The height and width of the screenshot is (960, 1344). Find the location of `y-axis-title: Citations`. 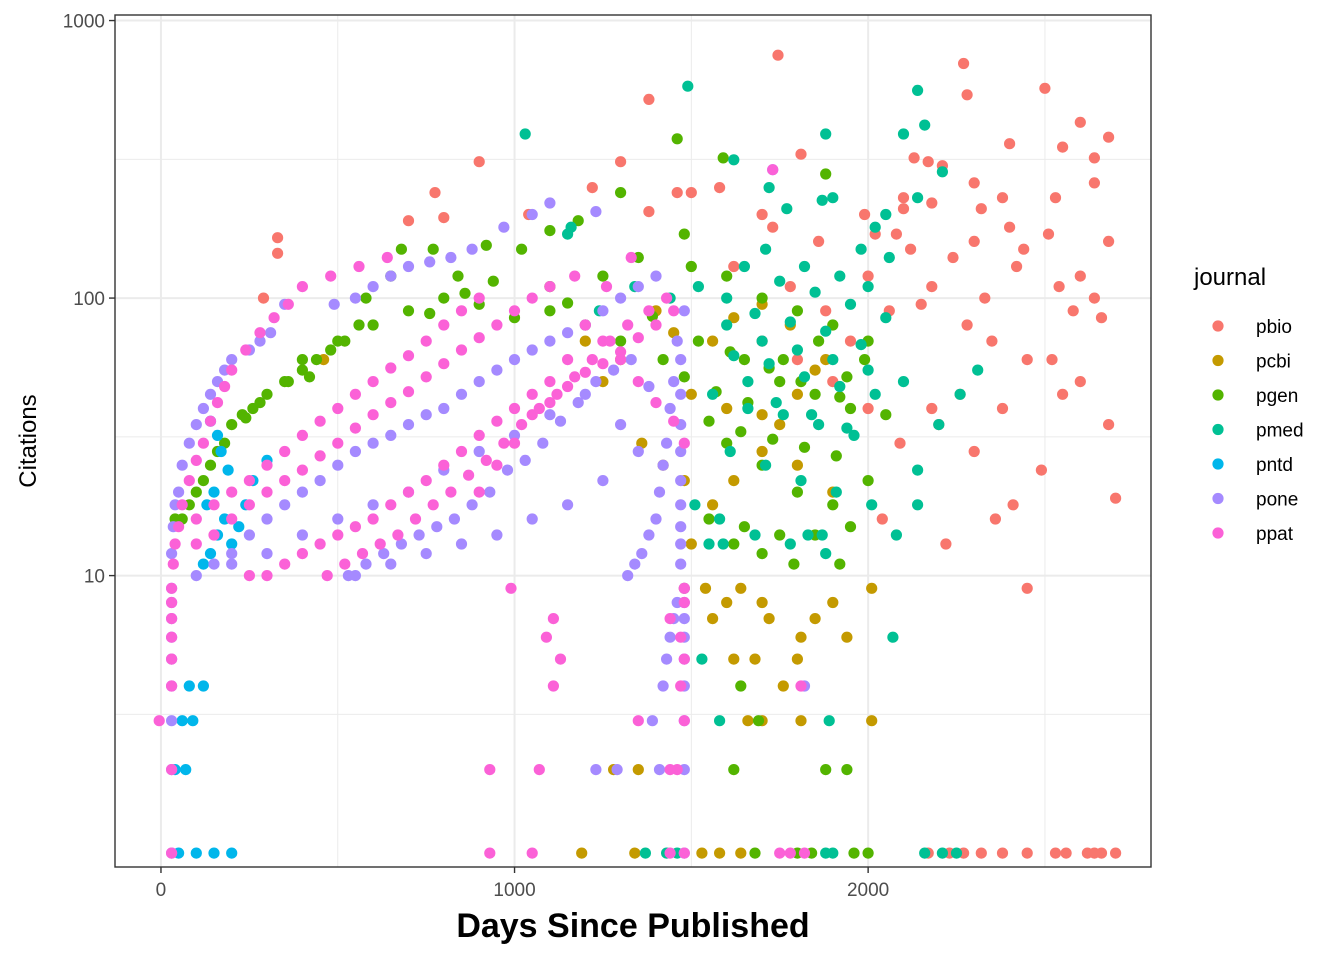

y-axis-title: Citations is located at coordinates (28, 440).